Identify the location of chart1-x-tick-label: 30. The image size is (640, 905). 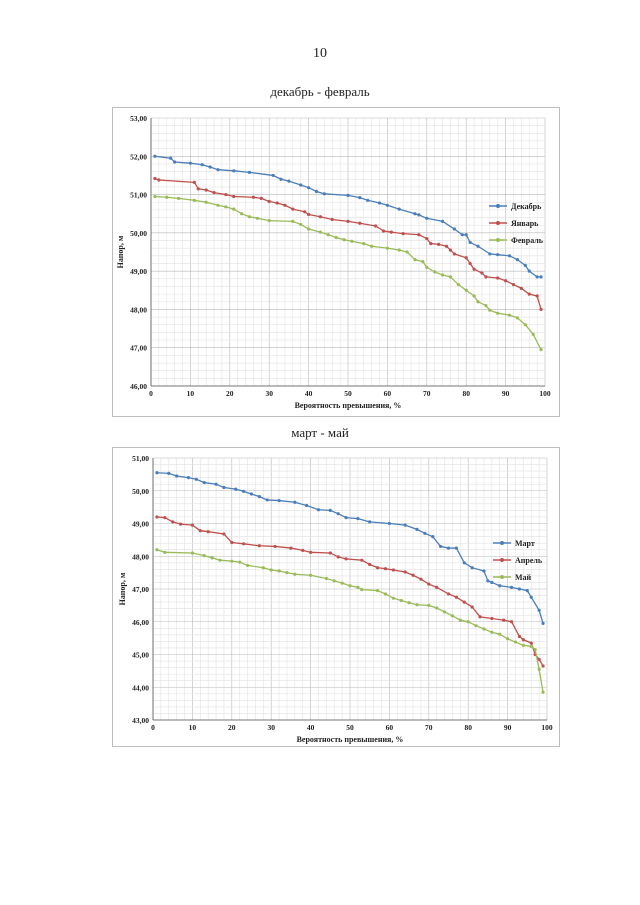
(271, 727).